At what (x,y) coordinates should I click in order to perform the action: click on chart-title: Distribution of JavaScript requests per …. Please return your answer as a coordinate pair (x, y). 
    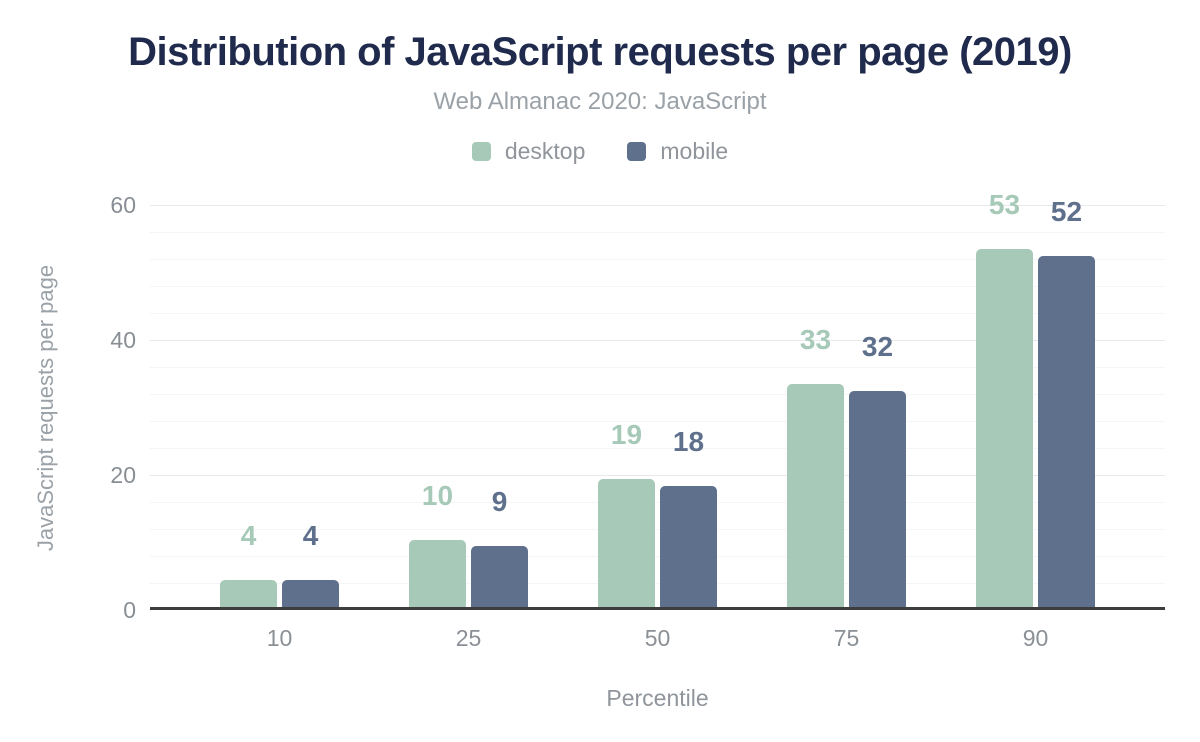
    Looking at the image, I should click on (600, 52).